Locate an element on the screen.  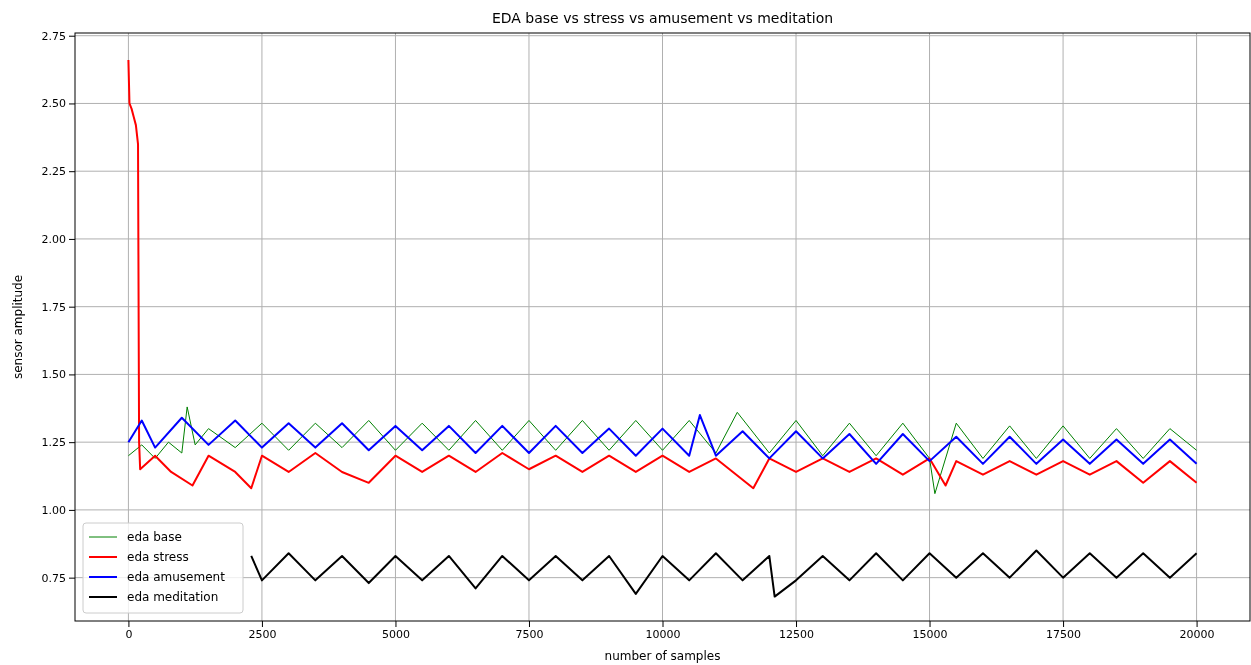
y-tick-label: 2.25 is located at coordinates (53, 172).